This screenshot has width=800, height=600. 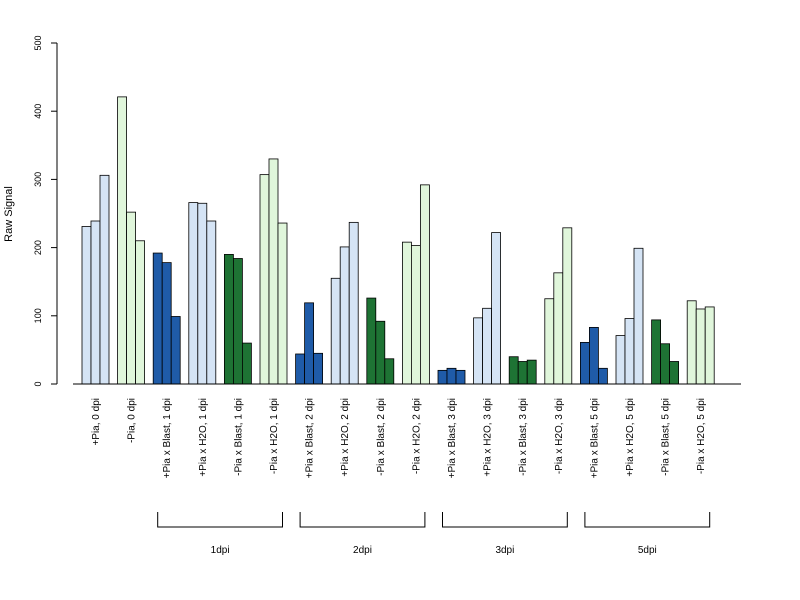 I want to click on category-label-17: -Pia x H2O, 5 dpi, so click(x=701, y=436).